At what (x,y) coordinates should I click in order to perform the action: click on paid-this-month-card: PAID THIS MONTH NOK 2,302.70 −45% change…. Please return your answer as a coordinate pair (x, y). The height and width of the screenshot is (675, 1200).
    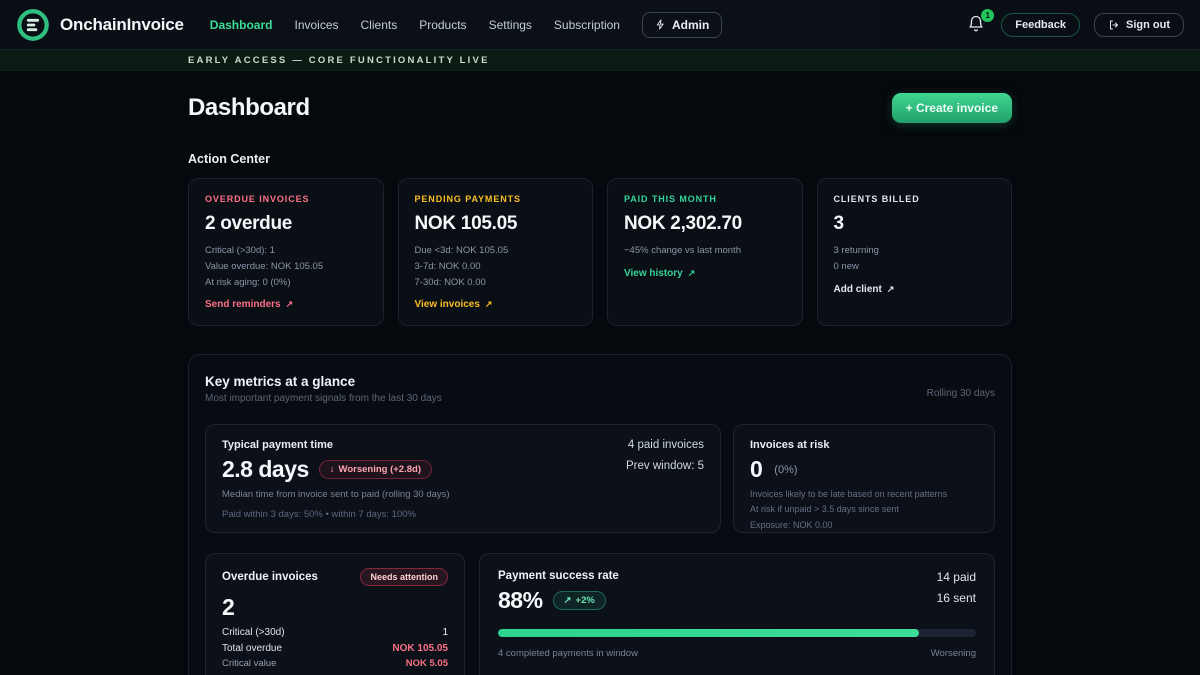
    Looking at the image, I should click on (705, 252).